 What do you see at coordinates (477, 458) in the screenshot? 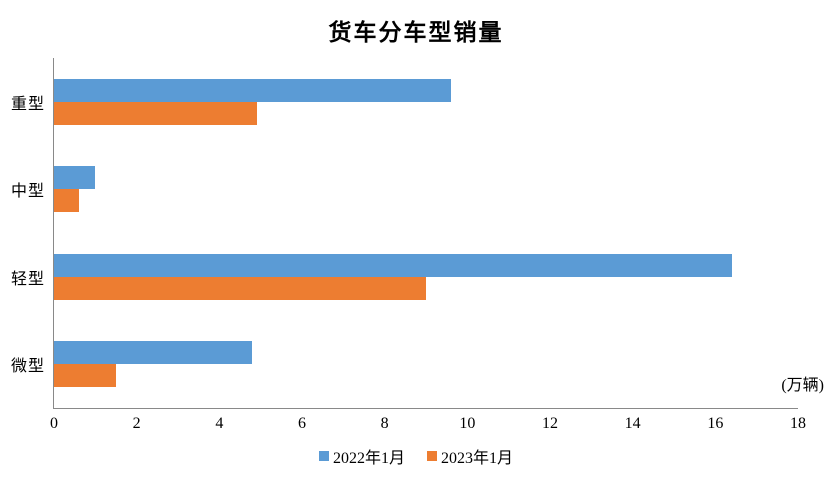
I see `legend-label: 2023年1月` at bounding box center [477, 458].